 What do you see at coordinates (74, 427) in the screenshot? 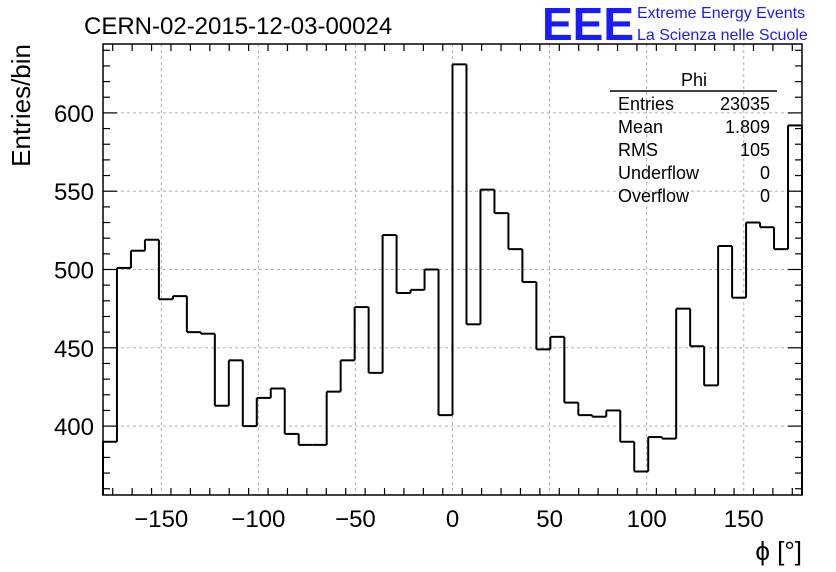
I see `y-tick-label: 400` at bounding box center [74, 427].